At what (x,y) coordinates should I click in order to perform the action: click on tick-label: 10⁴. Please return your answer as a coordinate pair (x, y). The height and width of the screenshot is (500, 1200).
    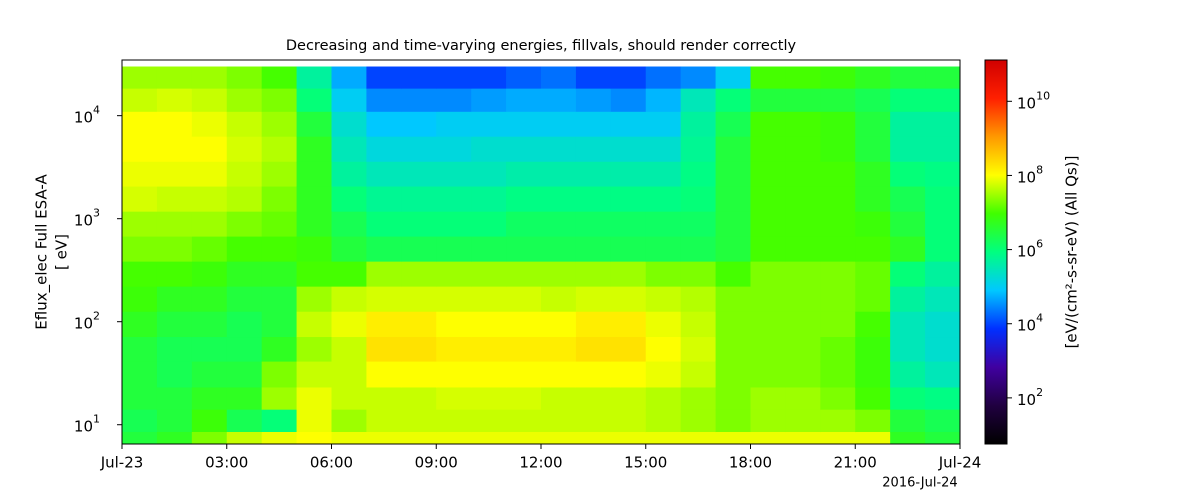
    Looking at the image, I should click on (1030, 323).